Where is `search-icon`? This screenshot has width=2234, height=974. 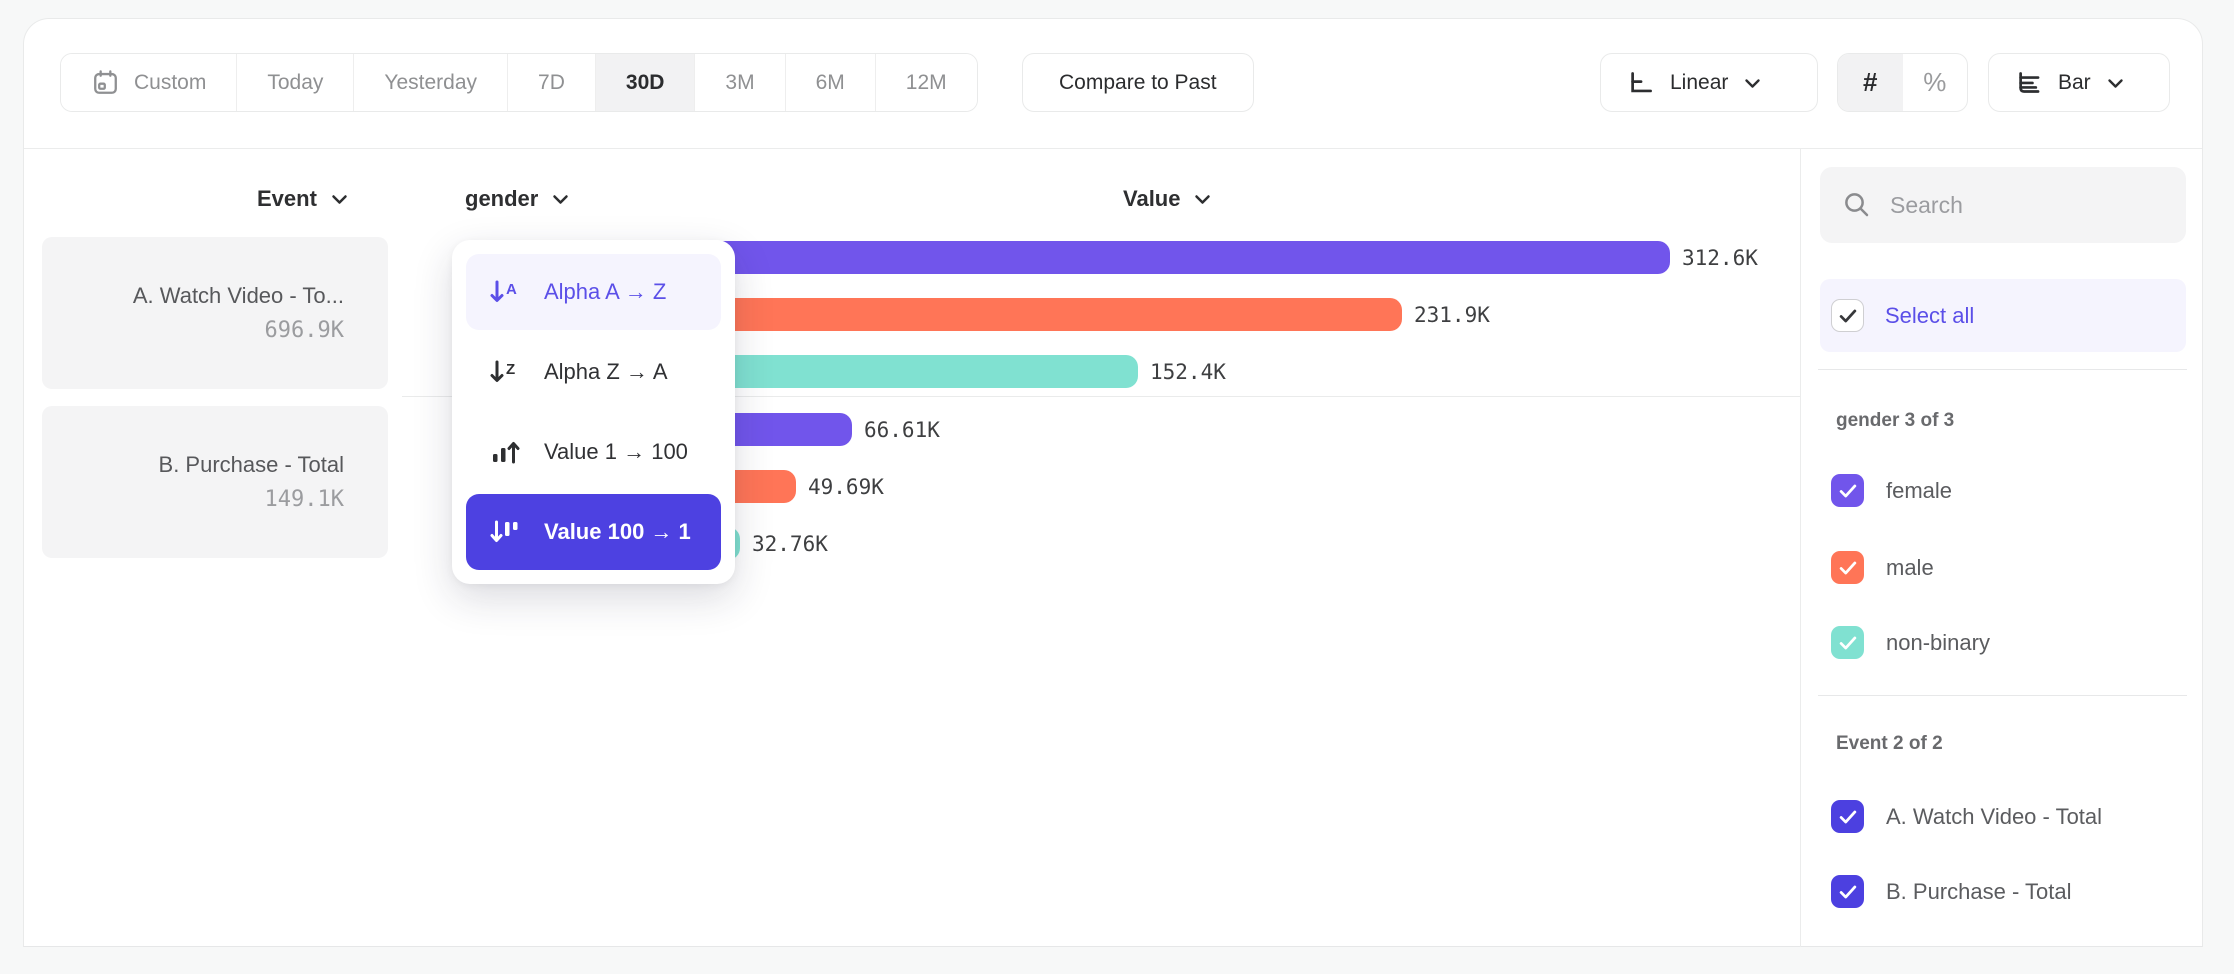
search-icon is located at coordinates (1857, 205).